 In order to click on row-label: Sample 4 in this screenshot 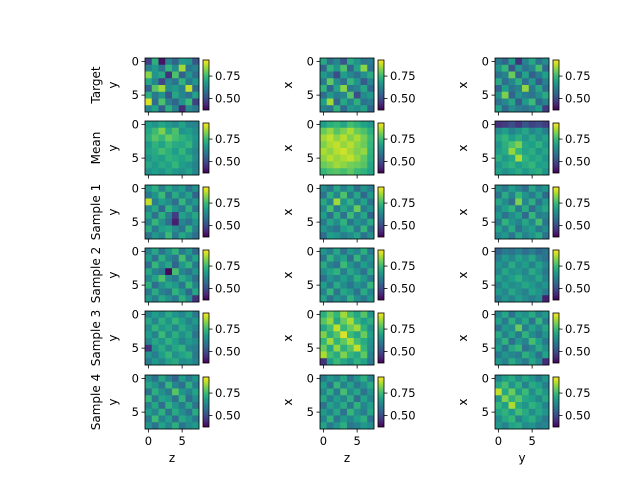, I will do `click(96, 402)`.